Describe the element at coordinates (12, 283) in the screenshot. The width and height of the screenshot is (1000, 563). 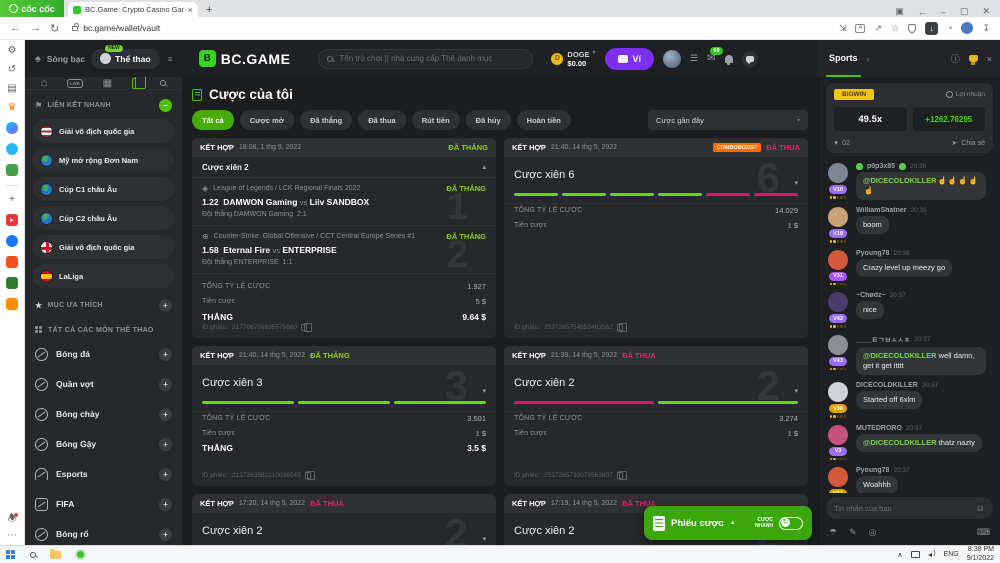
I see `lottery-icon` at that location.